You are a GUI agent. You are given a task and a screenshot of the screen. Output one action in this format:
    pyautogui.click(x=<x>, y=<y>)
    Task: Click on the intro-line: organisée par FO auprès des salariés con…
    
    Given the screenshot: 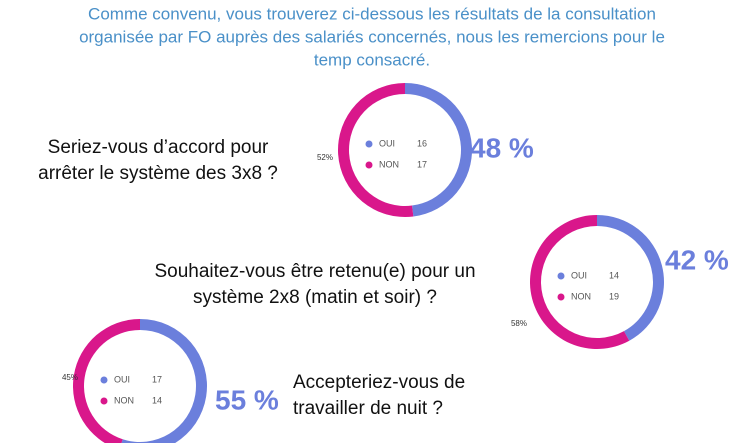 What is the action you would take?
    pyautogui.click(x=372, y=36)
    